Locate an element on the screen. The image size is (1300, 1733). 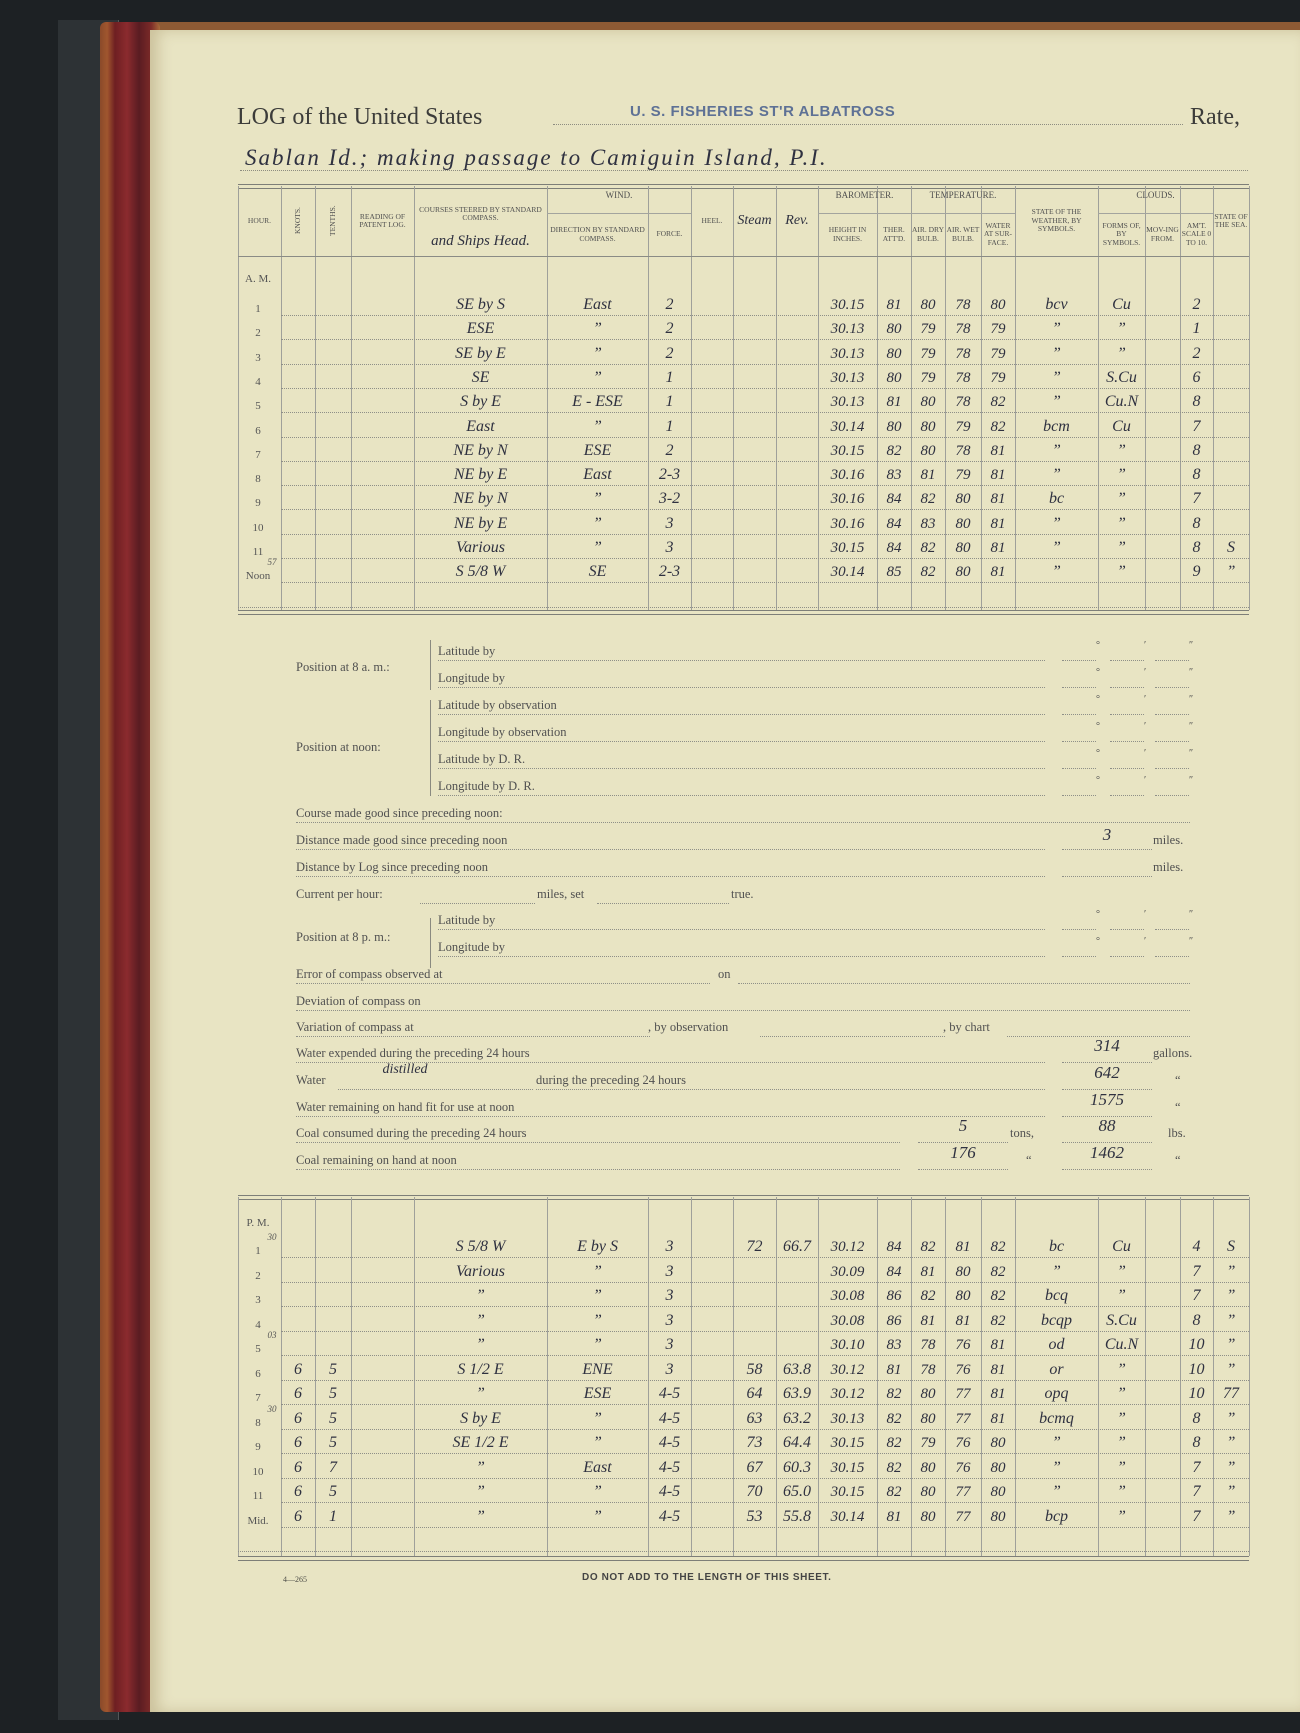
cell-course: S by E is located at coordinates (480, 402).